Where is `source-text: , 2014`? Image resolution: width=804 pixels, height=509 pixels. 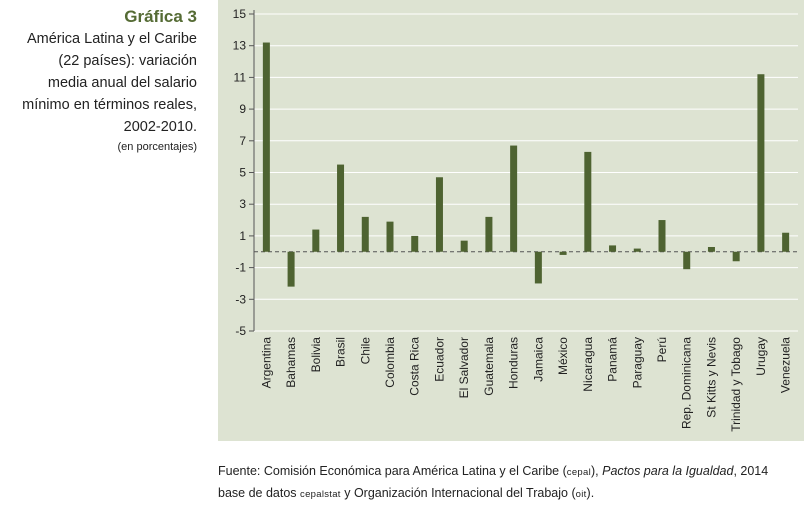
source-text: , 2014 is located at coordinates (751, 471).